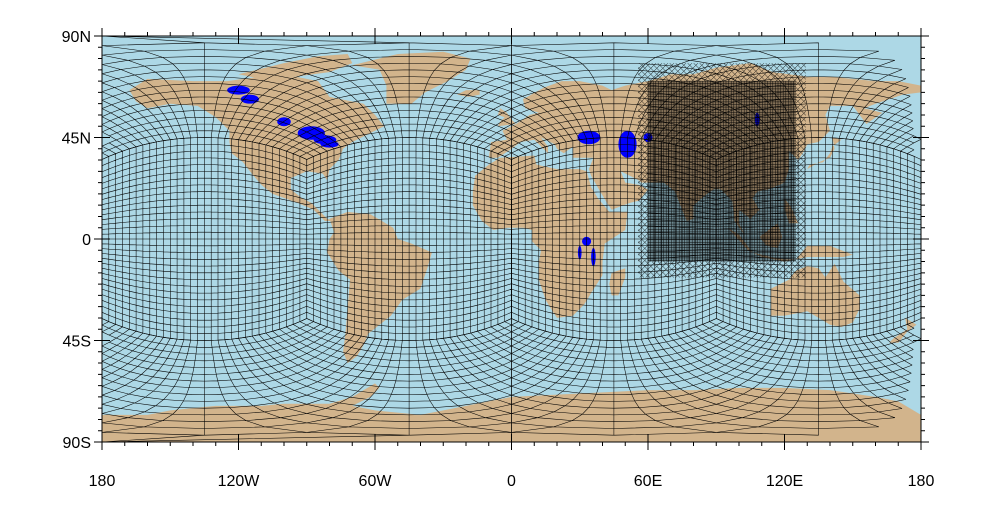 The image size is (990, 514). What do you see at coordinates (379, 287) in the screenshot?
I see `land-south-america` at bounding box center [379, 287].